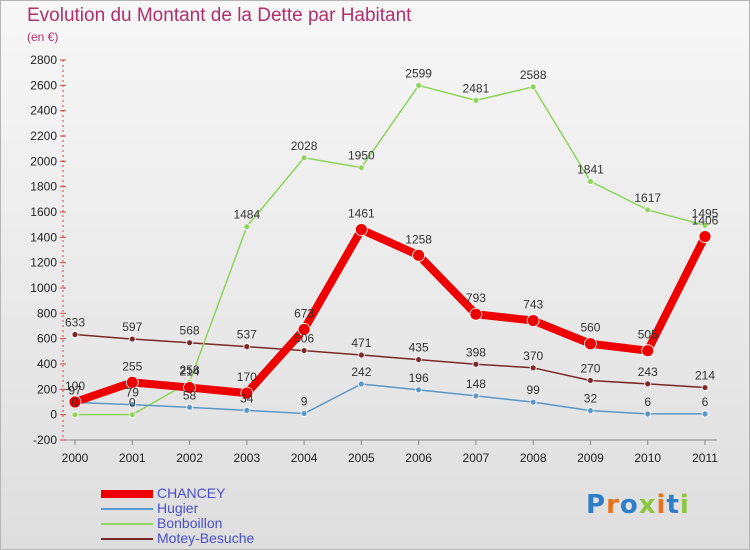 This screenshot has width=750, height=550. I want to click on data-label-motey-besuche: 633, so click(75, 322).